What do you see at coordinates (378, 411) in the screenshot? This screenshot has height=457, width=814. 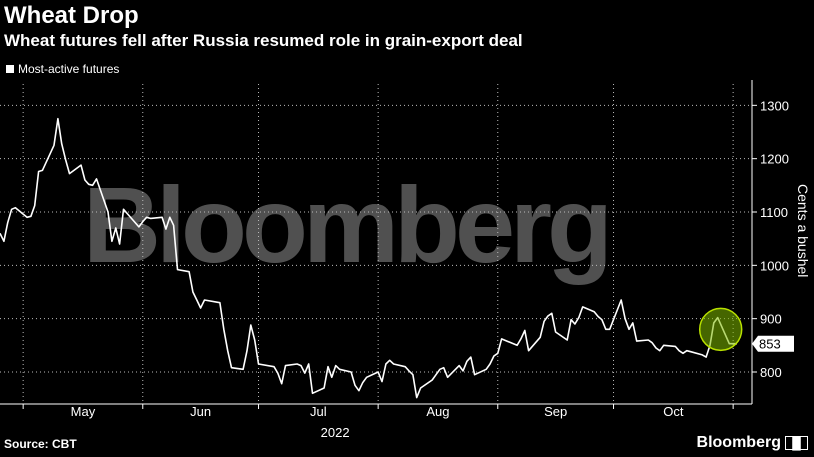 I see `x-axis-ticks: May Jun Jul Aug Sep Oct` at bounding box center [378, 411].